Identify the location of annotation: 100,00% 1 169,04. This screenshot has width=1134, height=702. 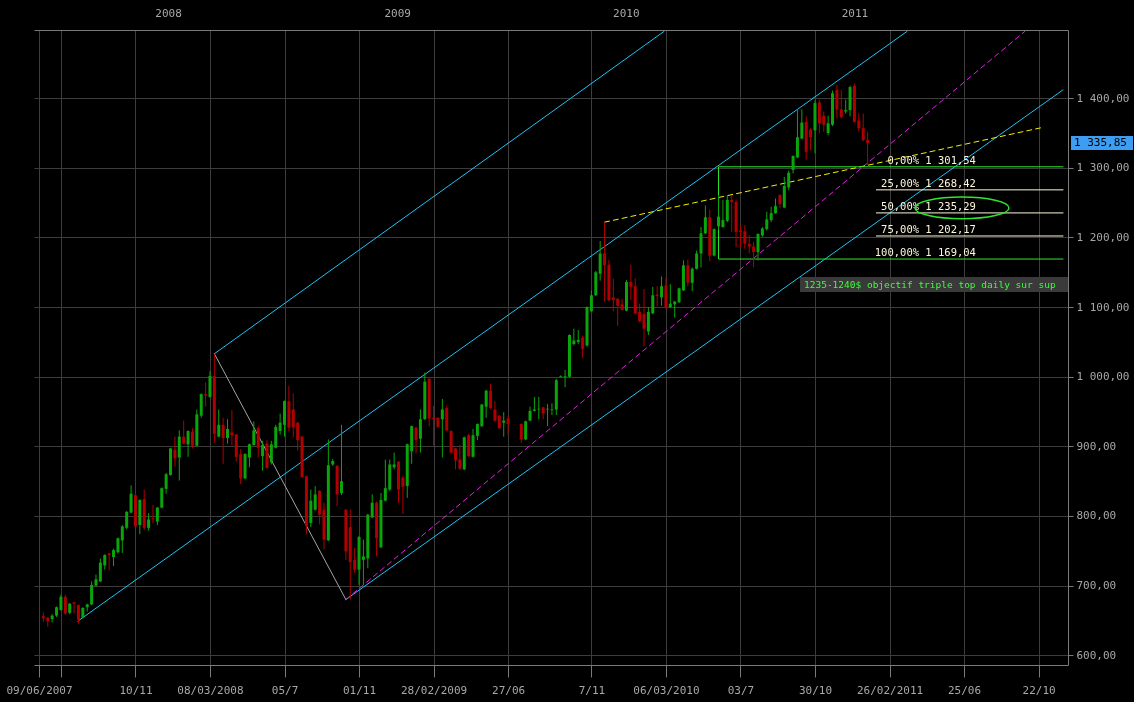
(925, 252).